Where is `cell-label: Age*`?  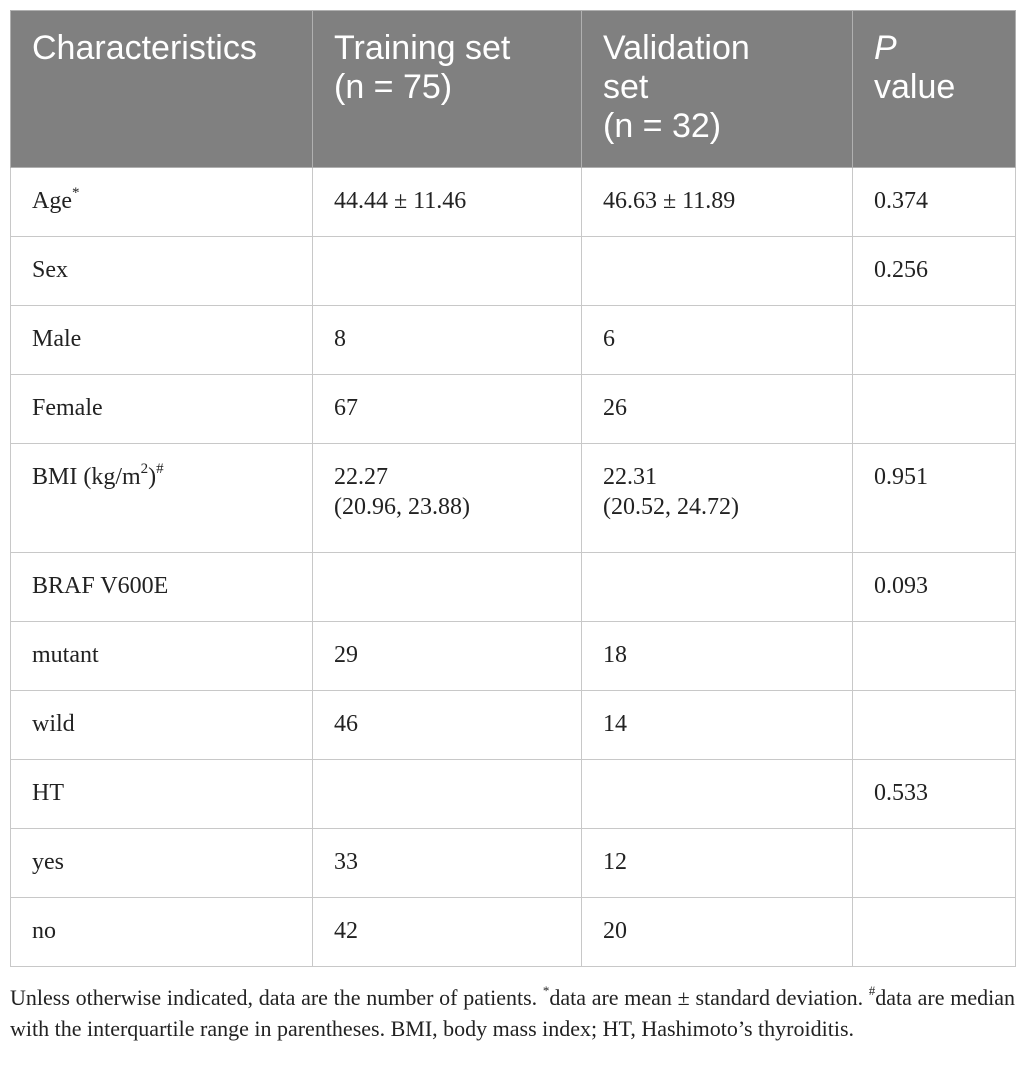 cell-label: Age* is located at coordinates (161, 202).